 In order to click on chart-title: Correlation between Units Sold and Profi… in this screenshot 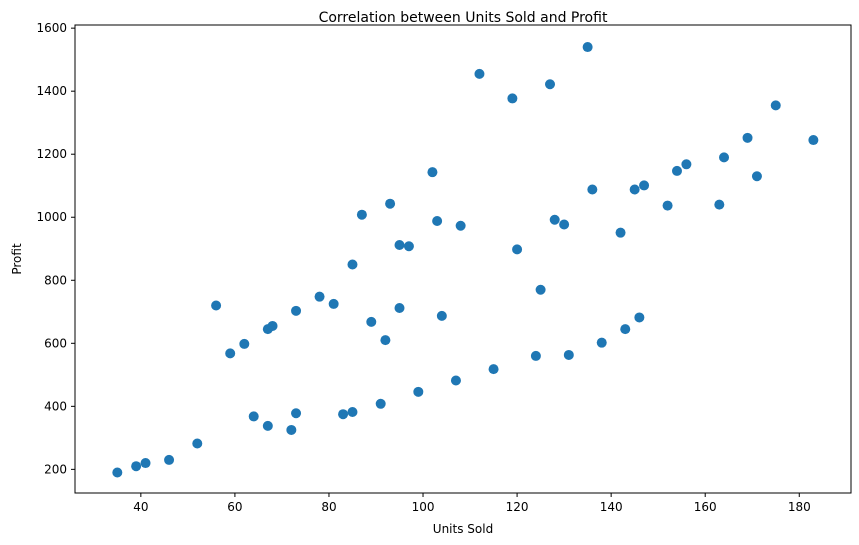, I will do `click(463, 18)`.